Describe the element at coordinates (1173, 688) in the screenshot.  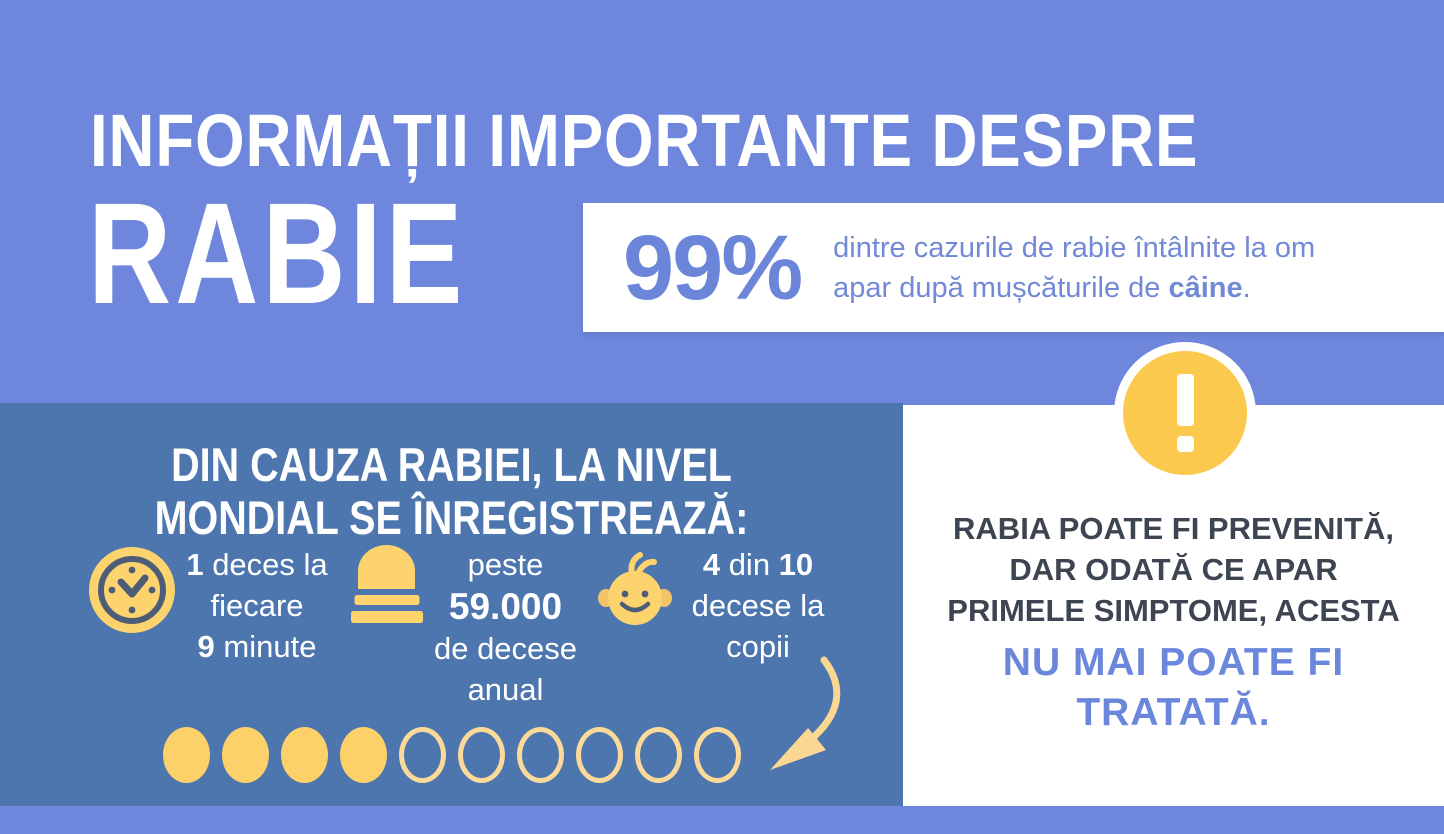
I see `warning-highlight: NU MAI POATE FI TRATATĂ.` at that location.